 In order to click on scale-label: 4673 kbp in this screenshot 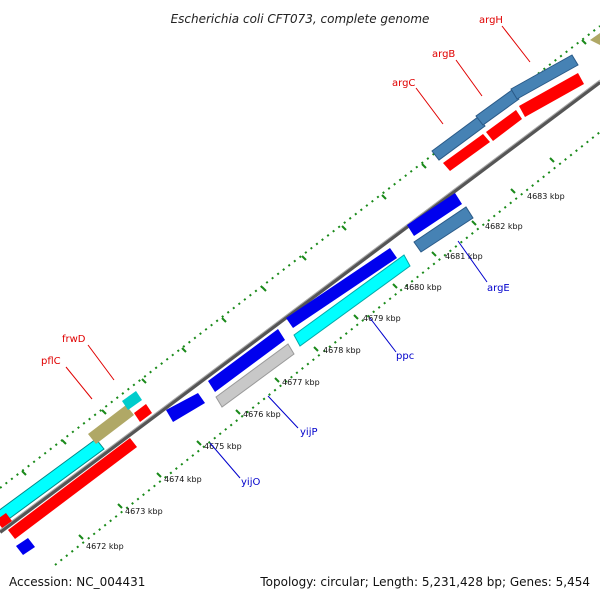, I will do `click(144, 511)`.